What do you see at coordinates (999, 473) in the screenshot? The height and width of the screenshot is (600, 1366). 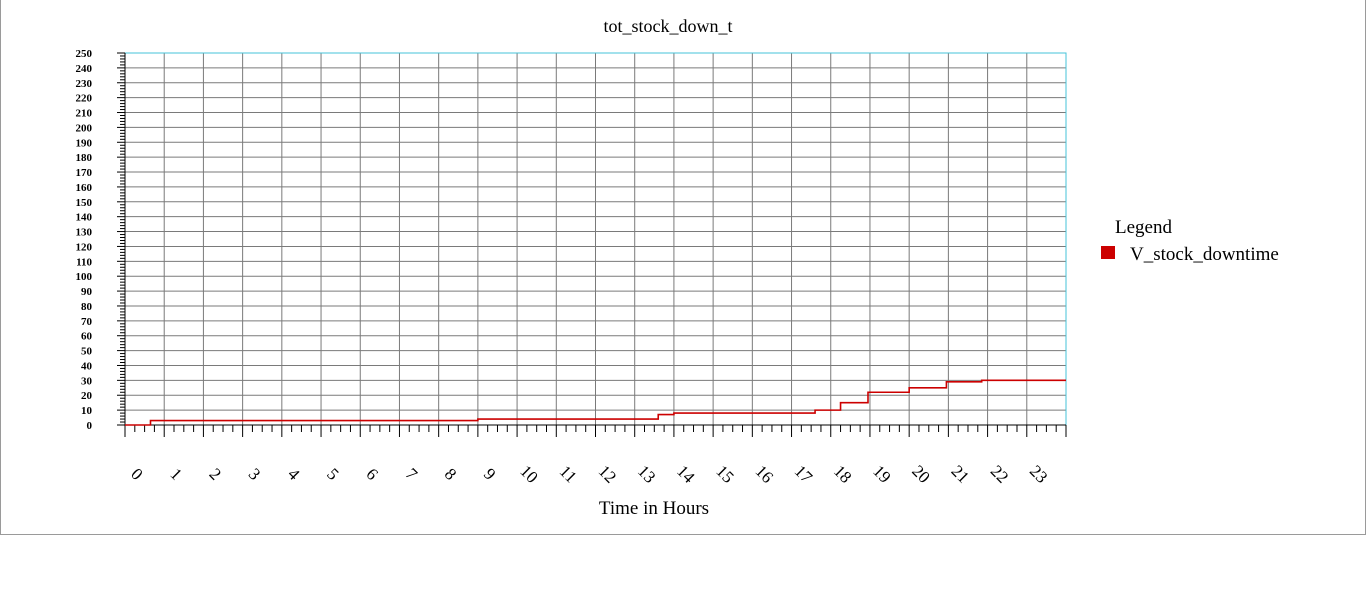 I see `x-tick-label: 22` at bounding box center [999, 473].